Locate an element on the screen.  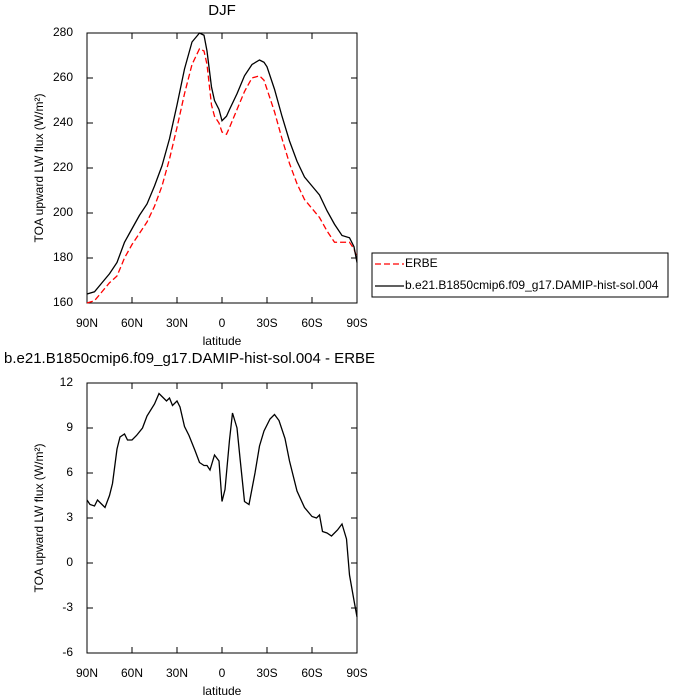
legend-label: ERBE is located at coordinates (421, 263).